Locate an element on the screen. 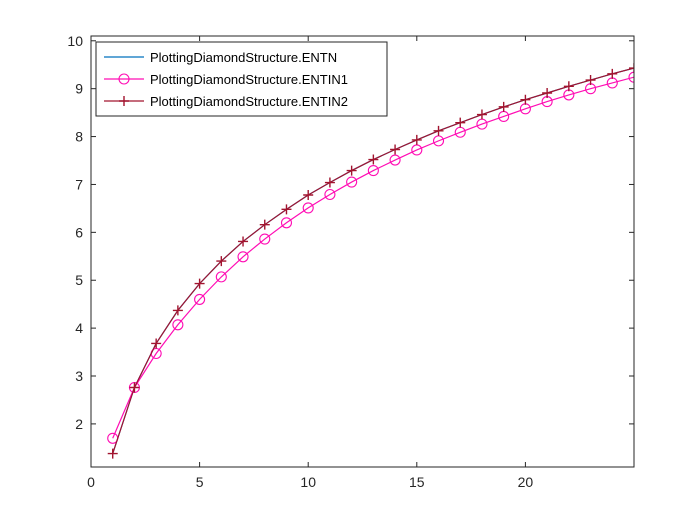  legend-item: PlottingDiamondStructure.ENTIN2 is located at coordinates (226, 101).